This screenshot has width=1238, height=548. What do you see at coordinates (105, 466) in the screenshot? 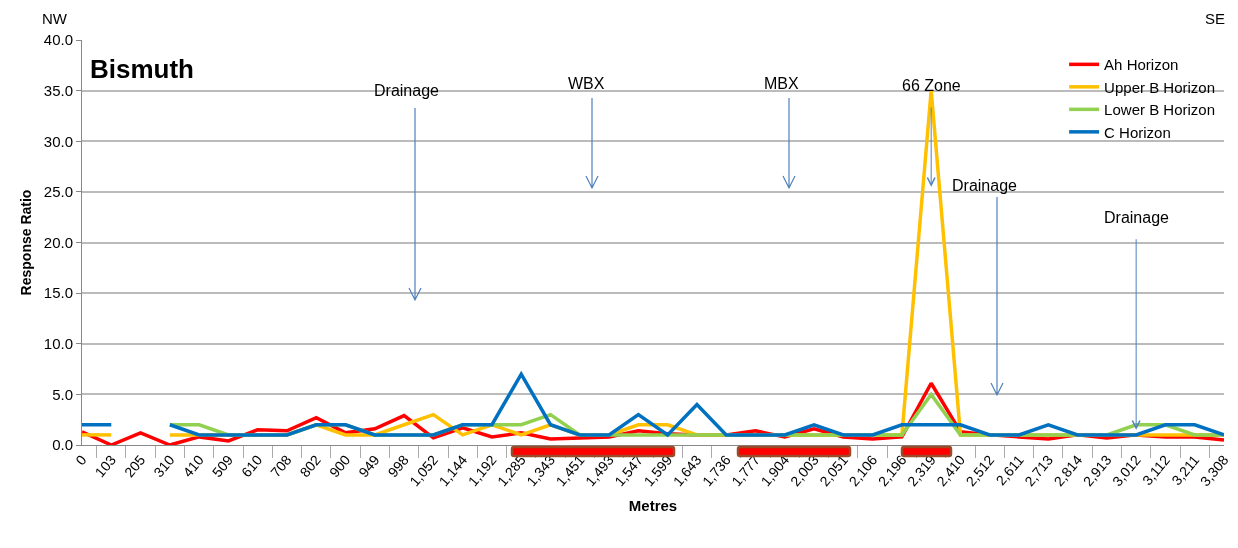
I see `x-tick-label: 103` at bounding box center [105, 466].